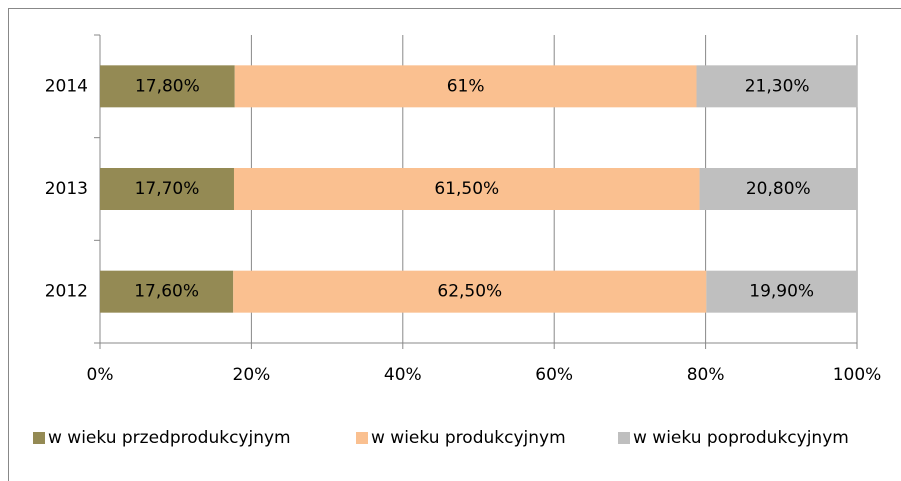 This screenshot has height=481, width=901. I want to click on data-label: 61%, so click(466, 86).